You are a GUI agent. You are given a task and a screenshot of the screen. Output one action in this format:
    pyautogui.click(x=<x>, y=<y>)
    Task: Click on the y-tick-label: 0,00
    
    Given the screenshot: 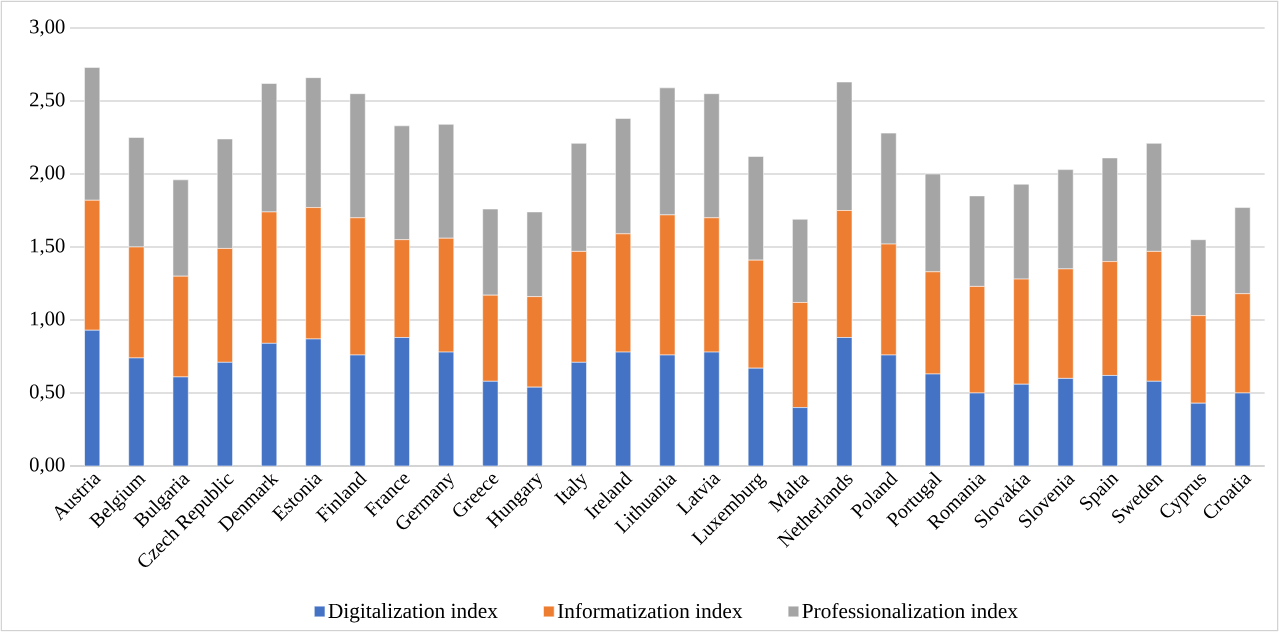 What is the action you would take?
    pyautogui.click(x=47, y=466)
    